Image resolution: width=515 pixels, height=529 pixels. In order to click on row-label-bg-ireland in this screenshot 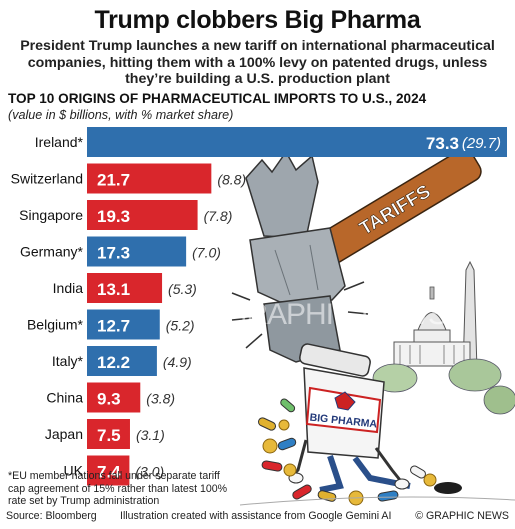, I will do `click(42, 142)`.